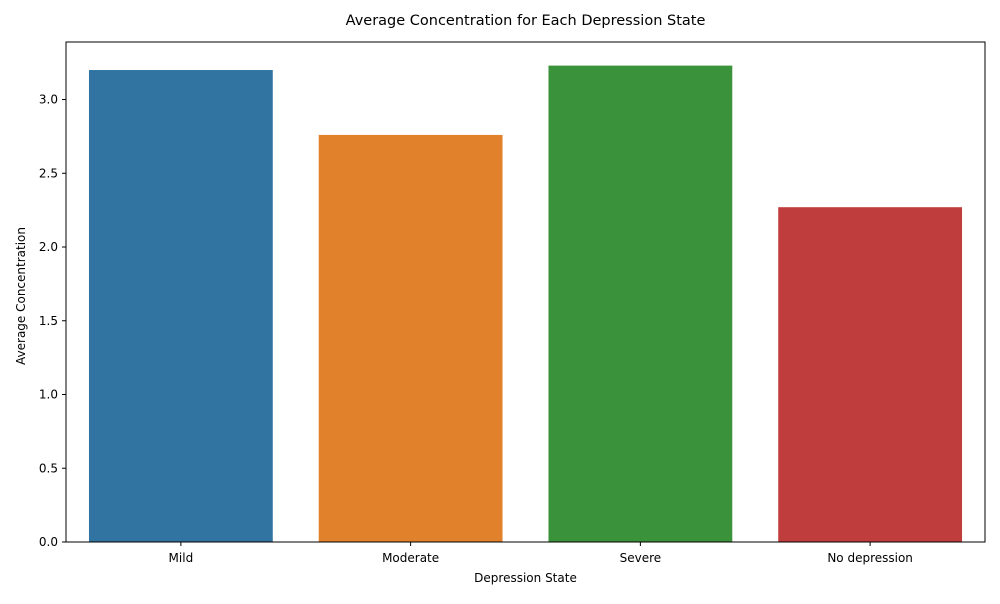 The image size is (1000, 604). I want to click on x-tick-label: No depression, so click(870, 558).